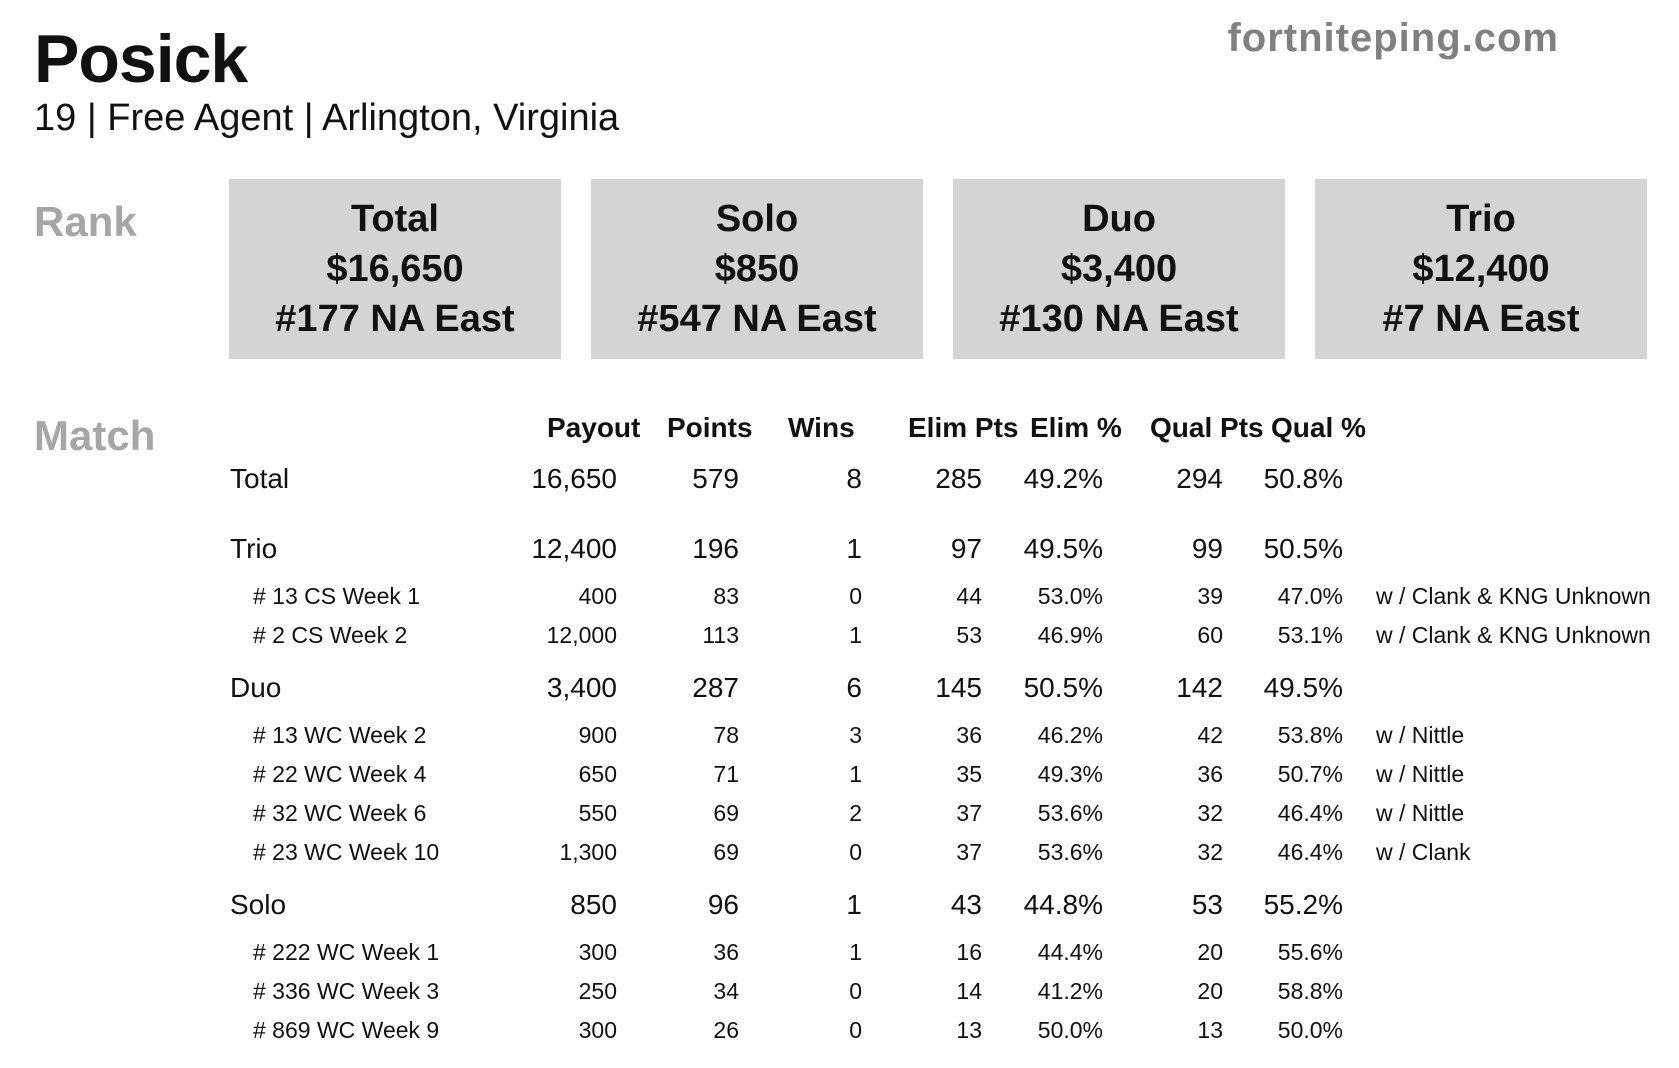 This screenshot has height=1068, width=1679. Describe the element at coordinates (710, 427) in the screenshot. I see `header-points: Points` at that location.